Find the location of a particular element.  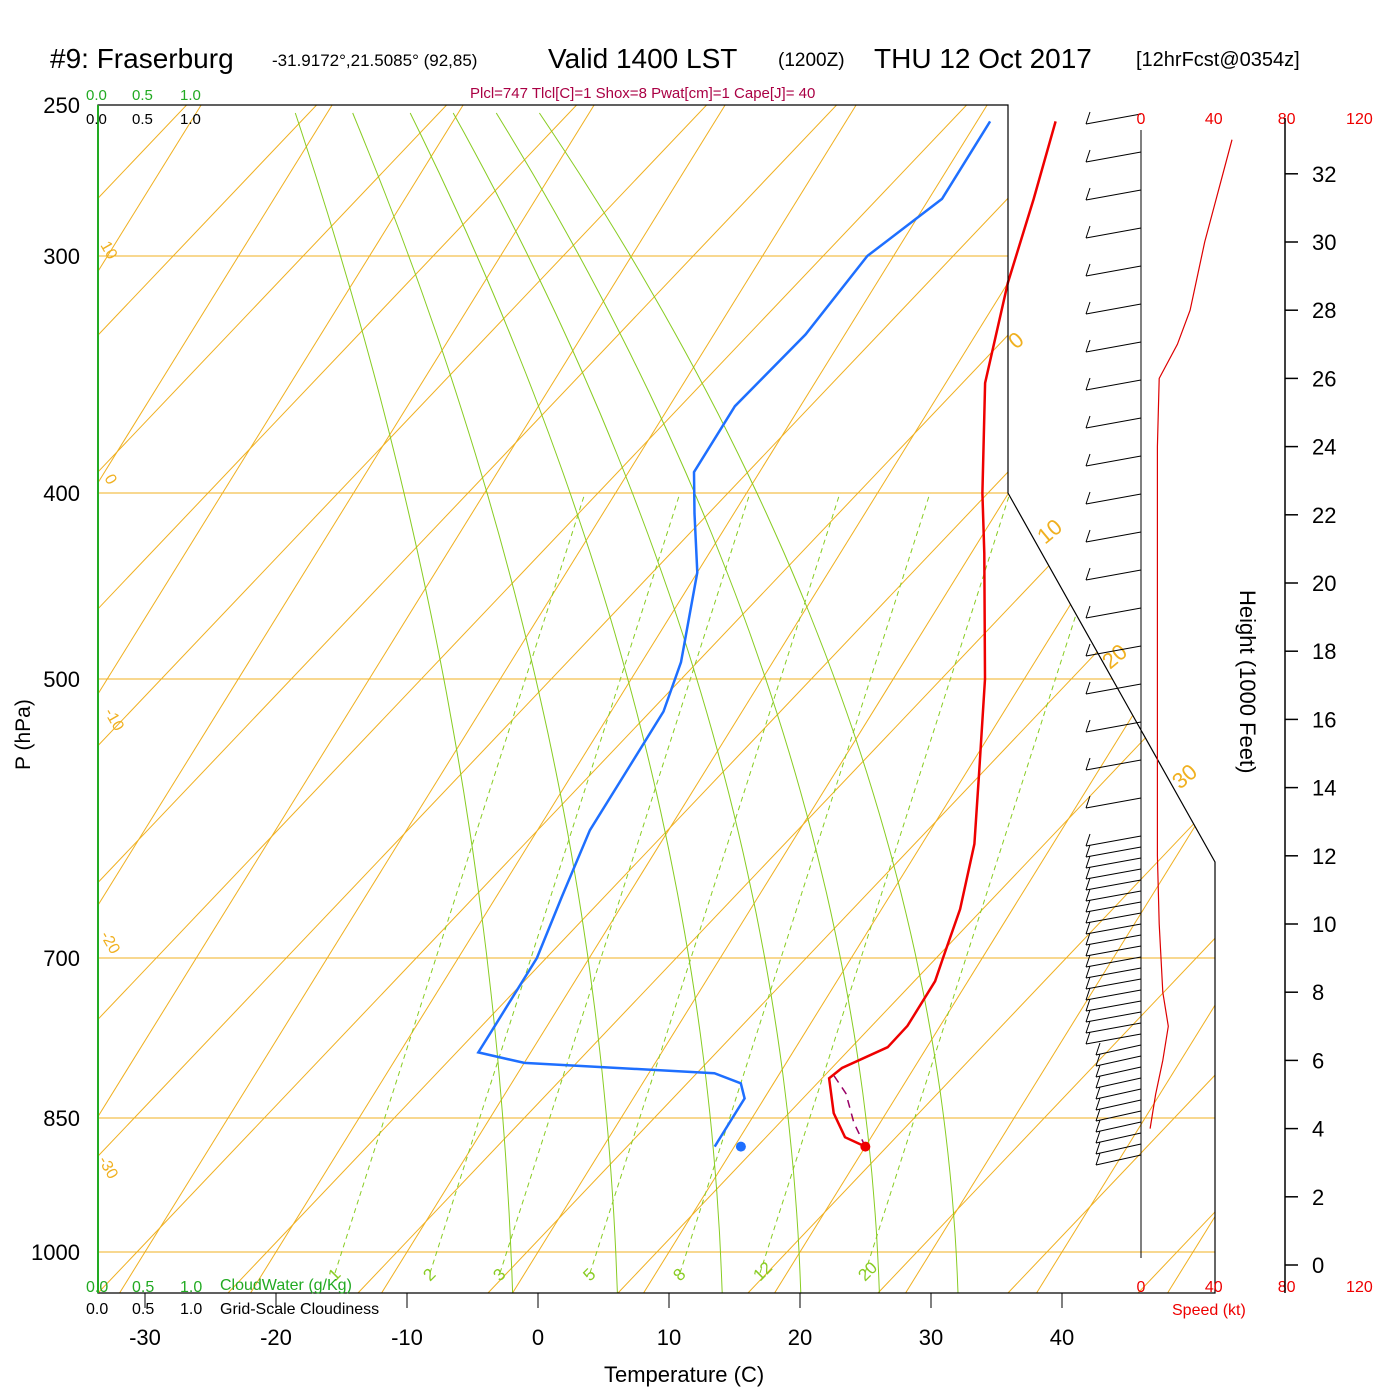

cloud-top-black-1: 0.5 is located at coordinates (142, 119).